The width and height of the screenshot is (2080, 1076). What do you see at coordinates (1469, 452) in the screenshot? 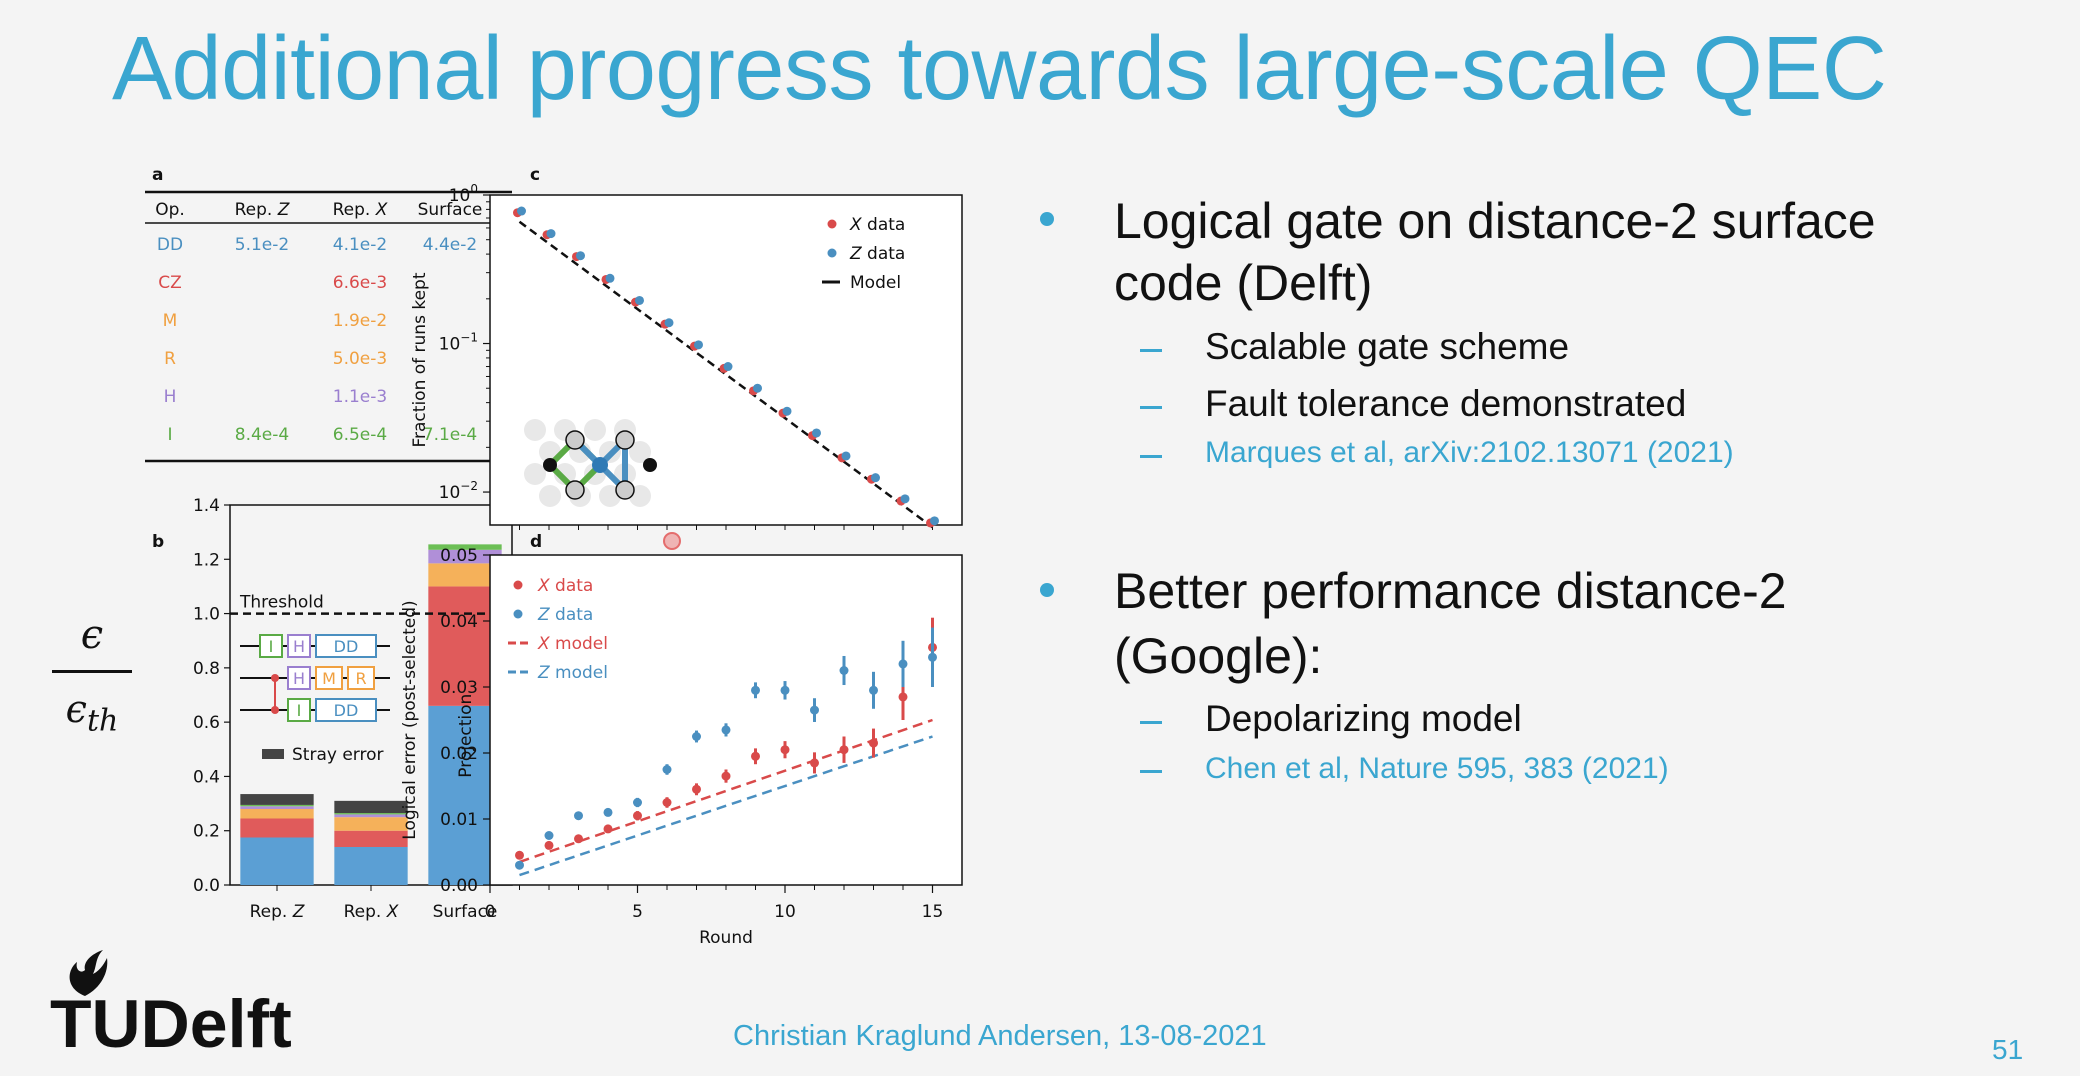
I see `bullet-1-reference: Marques et al, arXiv:2102.13071 (2021)` at bounding box center [1469, 452].